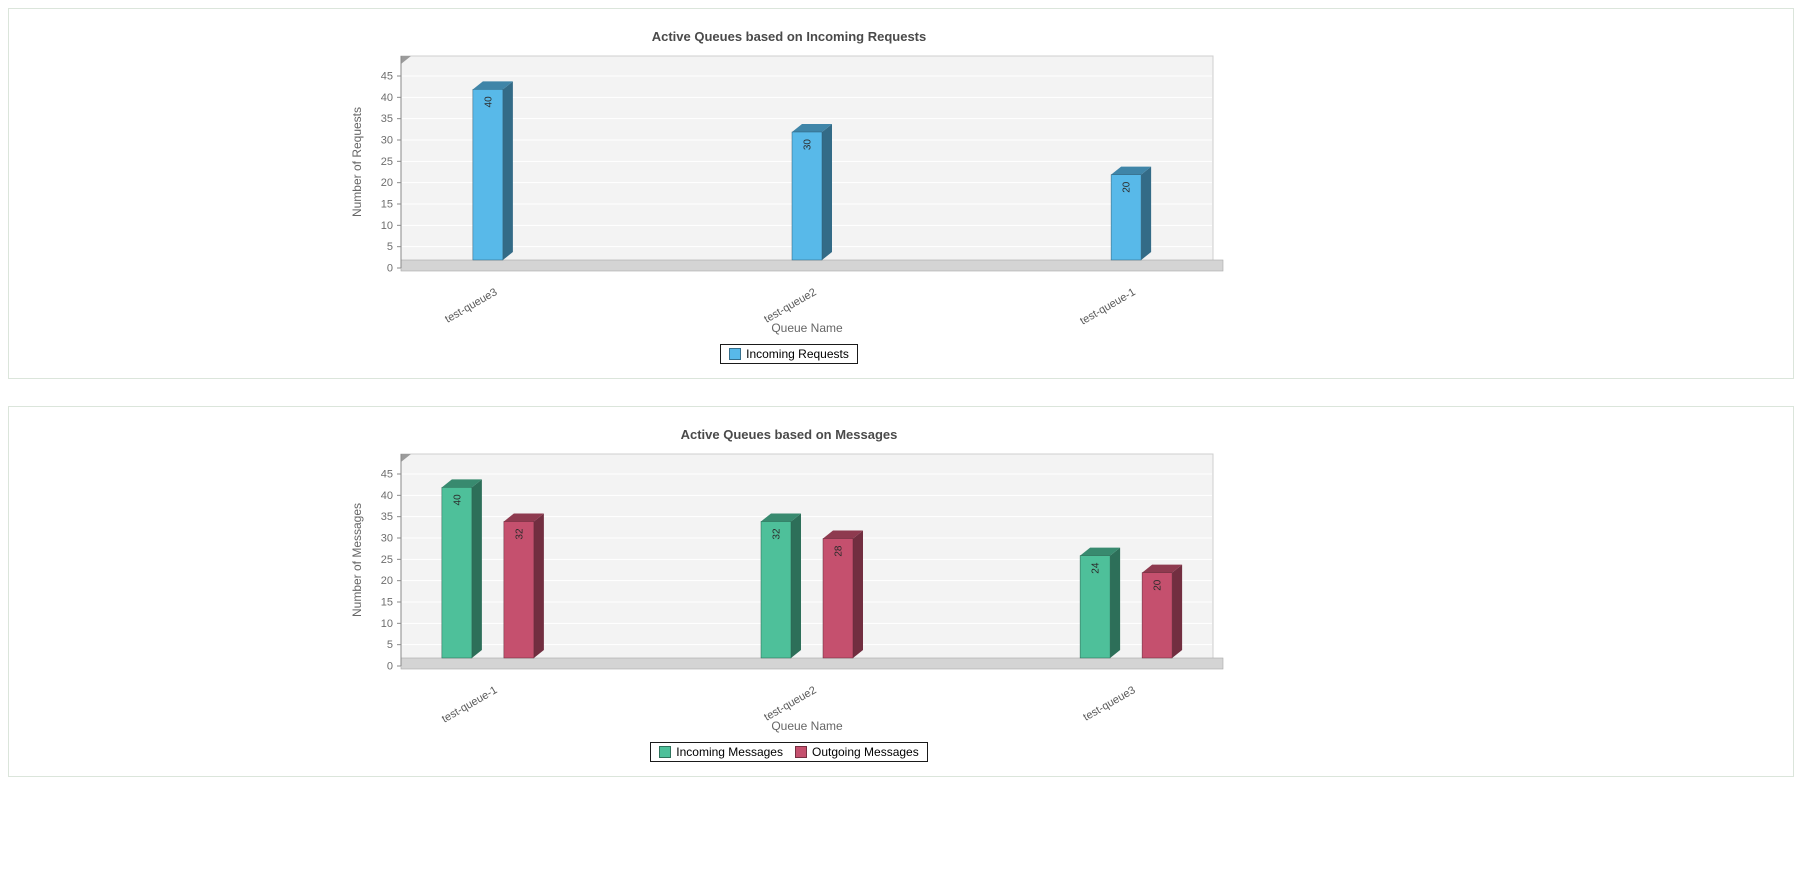 The height and width of the screenshot is (881, 1802). I want to click on bar-value-label: 28, so click(839, 551).